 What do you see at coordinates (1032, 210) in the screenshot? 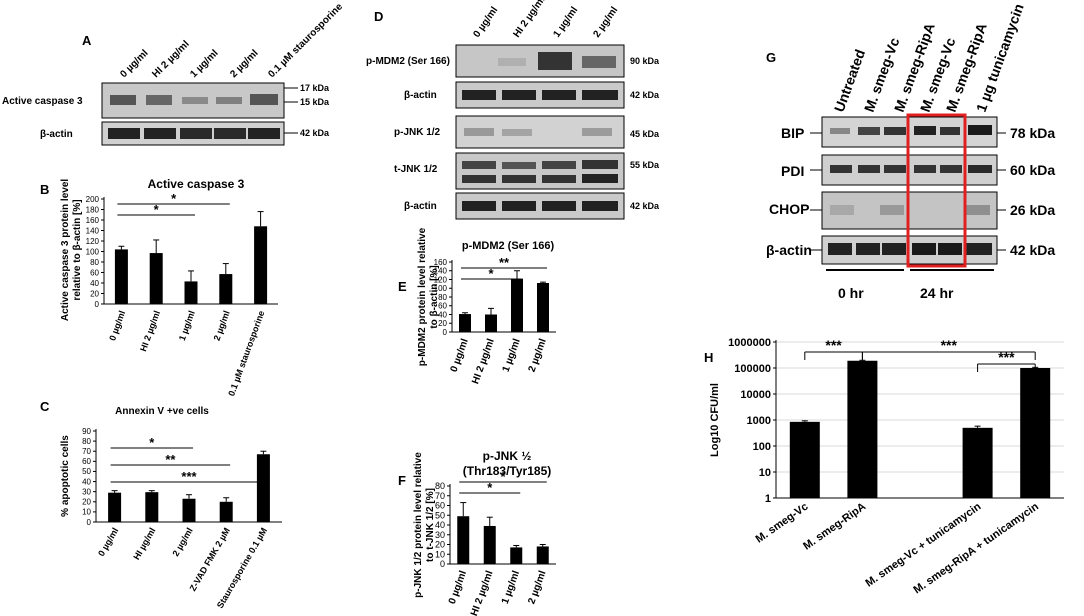
I see `panel-g-kda-label: 26 kDa` at bounding box center [1032, 210].